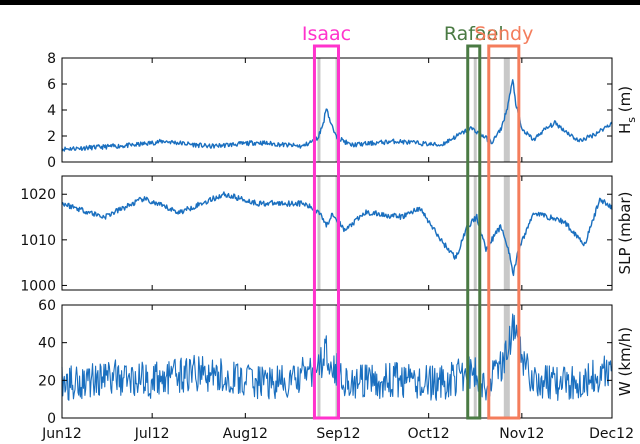  I want to click on storm-label-isaac: Isaac, so click(326, 34).